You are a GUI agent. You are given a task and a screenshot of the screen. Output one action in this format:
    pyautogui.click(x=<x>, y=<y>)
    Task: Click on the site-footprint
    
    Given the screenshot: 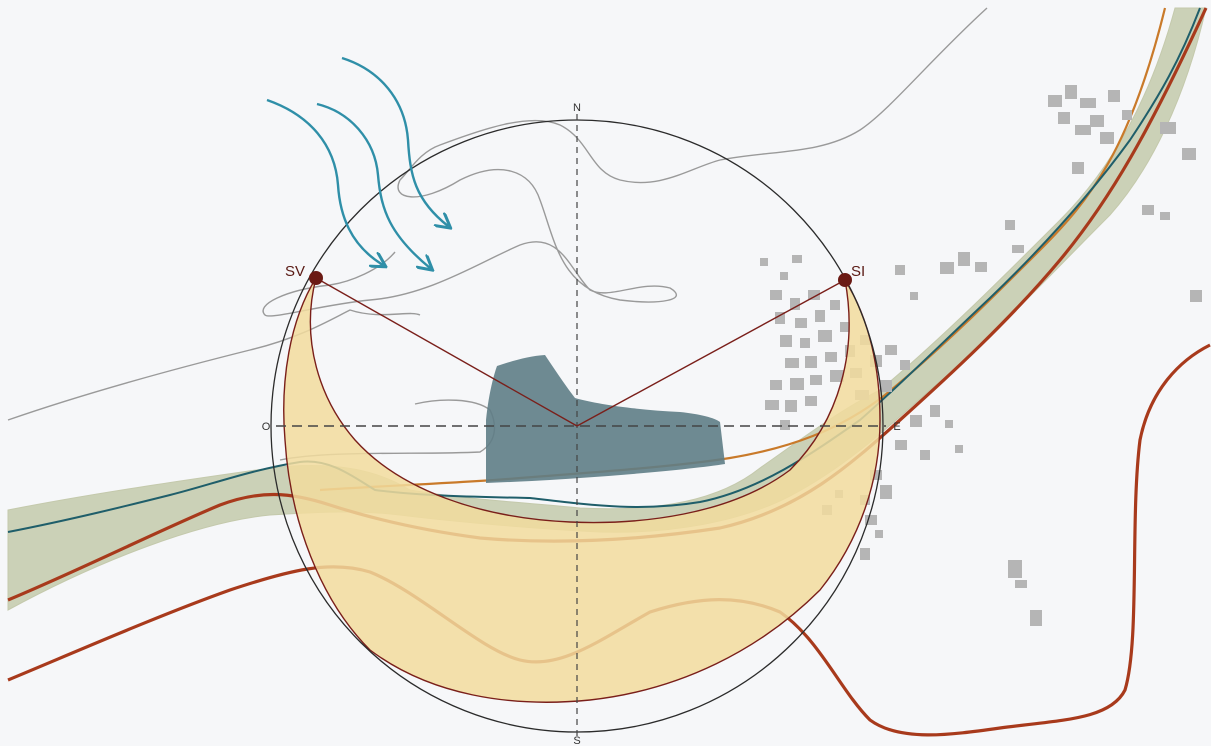 What is the action you would take?
    pyautogui.click(x=605, y=419)
    